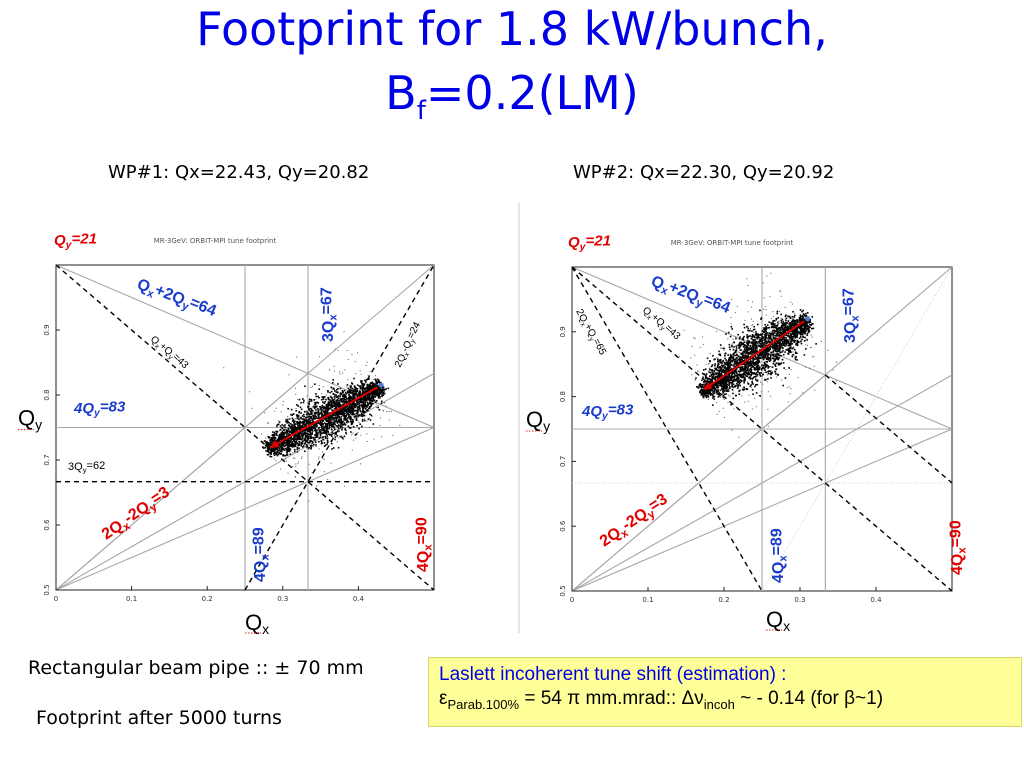 This screenshot has height=768, width=1024. I want to click on beam-pipe-note: Rectangular beam pipe :: ± 70 mm, so click(196, 668).